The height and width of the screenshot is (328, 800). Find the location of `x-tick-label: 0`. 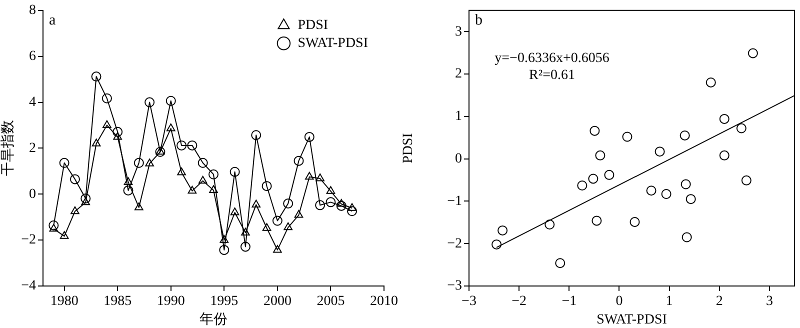

x-tick-label: 0 is located at coordinates (619, 302).